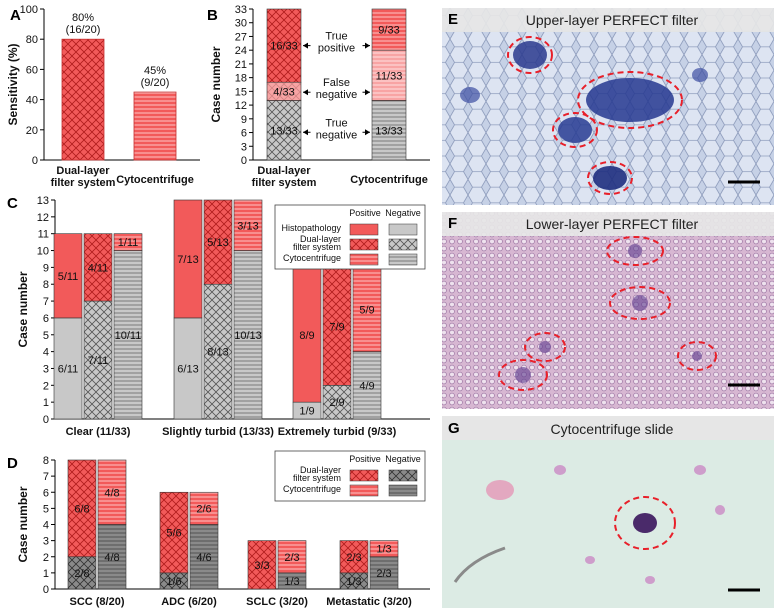 The image size is (778, 612). I want to click on data-label: 2/6, so click(203, 509).